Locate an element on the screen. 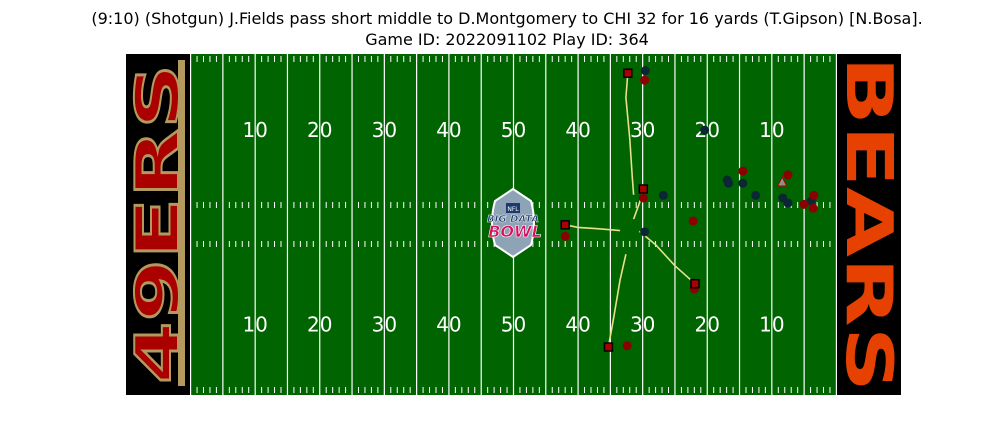 The image size is (1000, 444). yard-numbers-bottom: 10 20 30 40 50 40 30 20 10 is located at coordinates (513, 325).